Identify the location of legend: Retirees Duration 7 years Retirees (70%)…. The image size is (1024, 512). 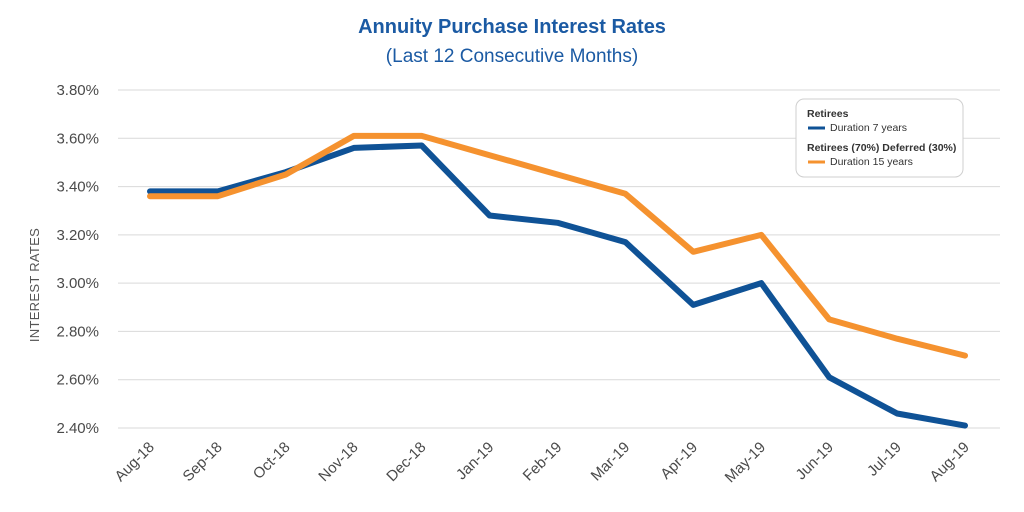
(879, 138).